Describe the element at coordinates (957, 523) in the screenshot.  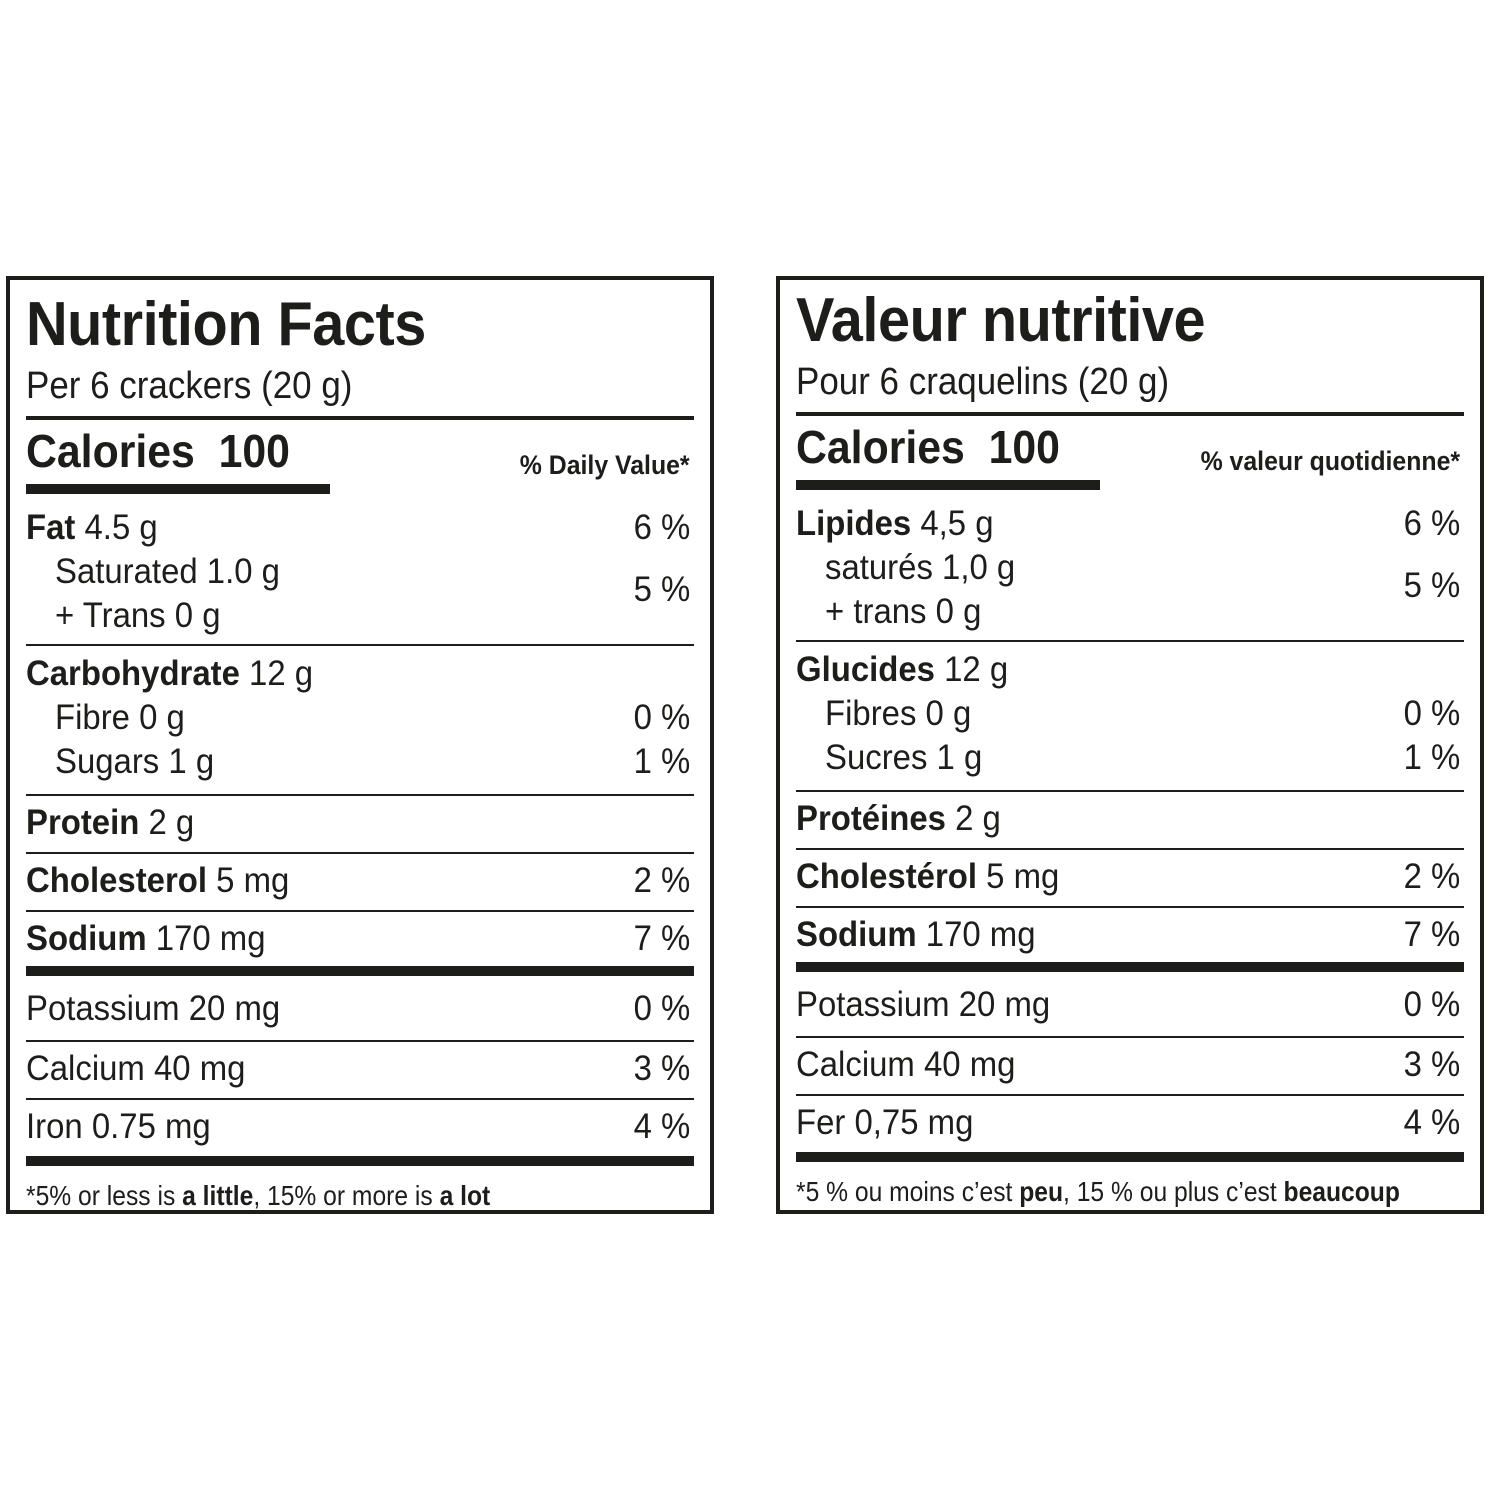
I see `nutrient-amount: 4,5 g` at that location.